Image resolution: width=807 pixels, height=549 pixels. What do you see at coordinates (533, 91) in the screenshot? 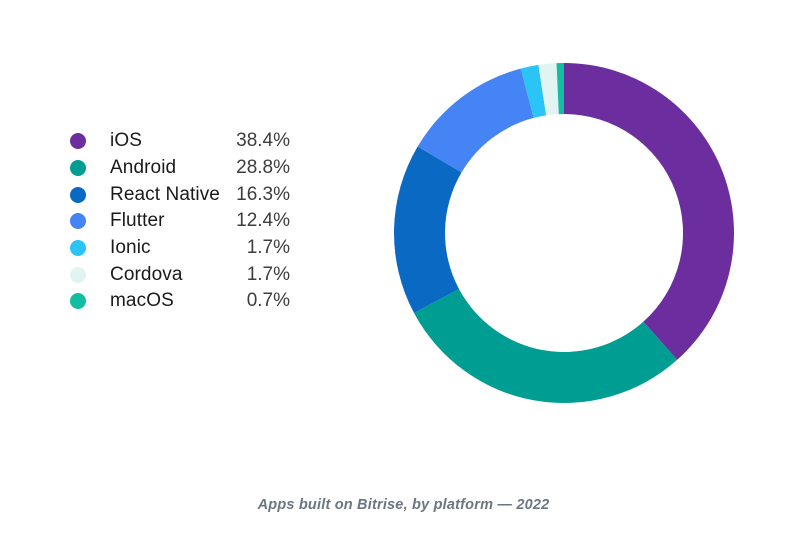
I see `donut-segment-ionic` at bounding box center [533, 91].